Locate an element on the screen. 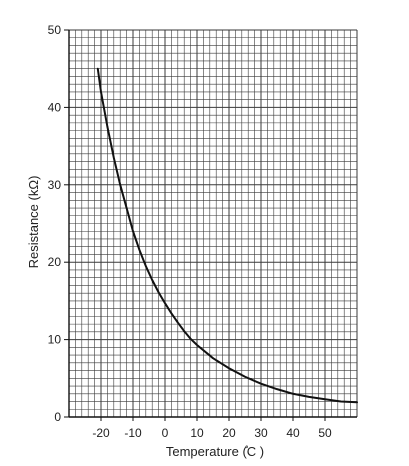 The width and height of the screenshot is (409, 466). y-tick-label: 0 is located at coordinates (57, 417).